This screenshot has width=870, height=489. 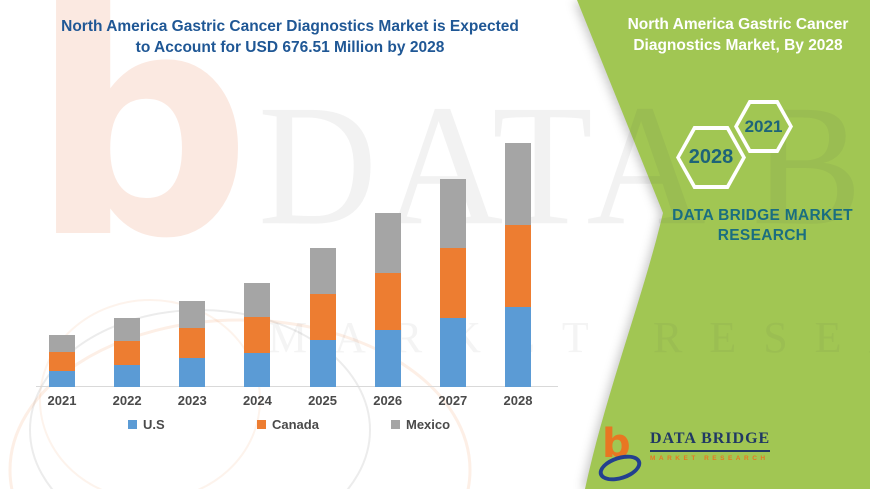 I want to click on hexagon-badge-2021-label: 2021, so click(x=763, y=126).